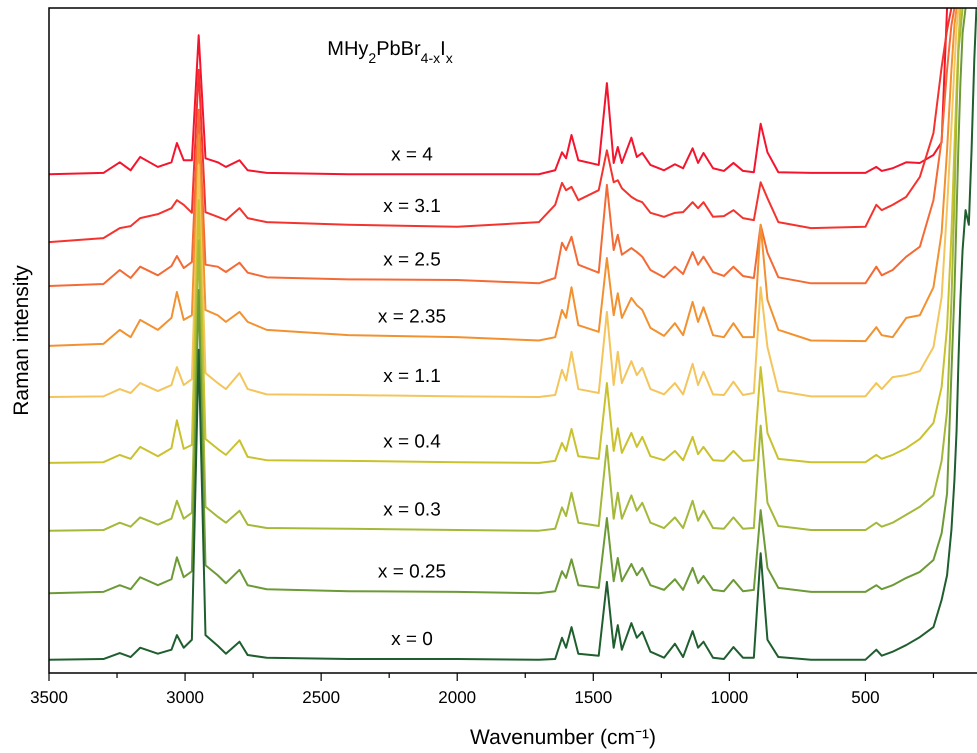 Image resolution: width=977 pixels, height=753 pixels. What do you see at coordinates (412, 376) in the screenshot?
I see `series-label: x = 1.1` at bounding box center [412, 376].